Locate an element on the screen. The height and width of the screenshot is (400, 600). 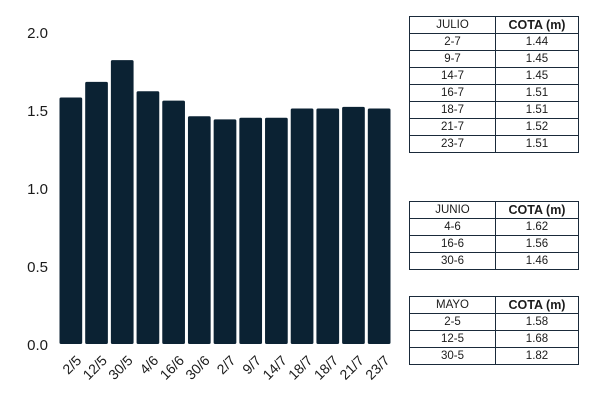
table-row: 2-7 1.44 is located at coordinates (494, 42).